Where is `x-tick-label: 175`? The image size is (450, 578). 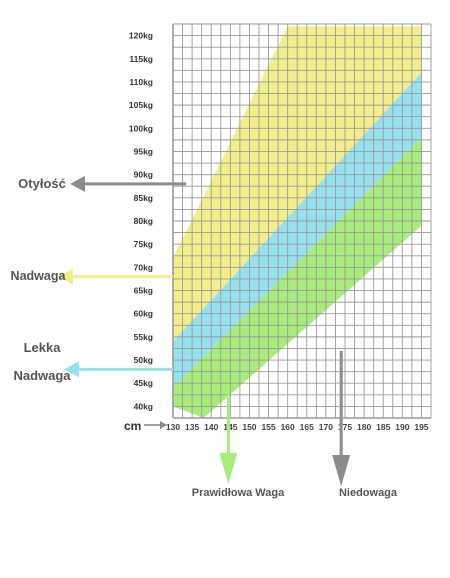
x-tick-label: 175 is located at coordinates (345, 427).